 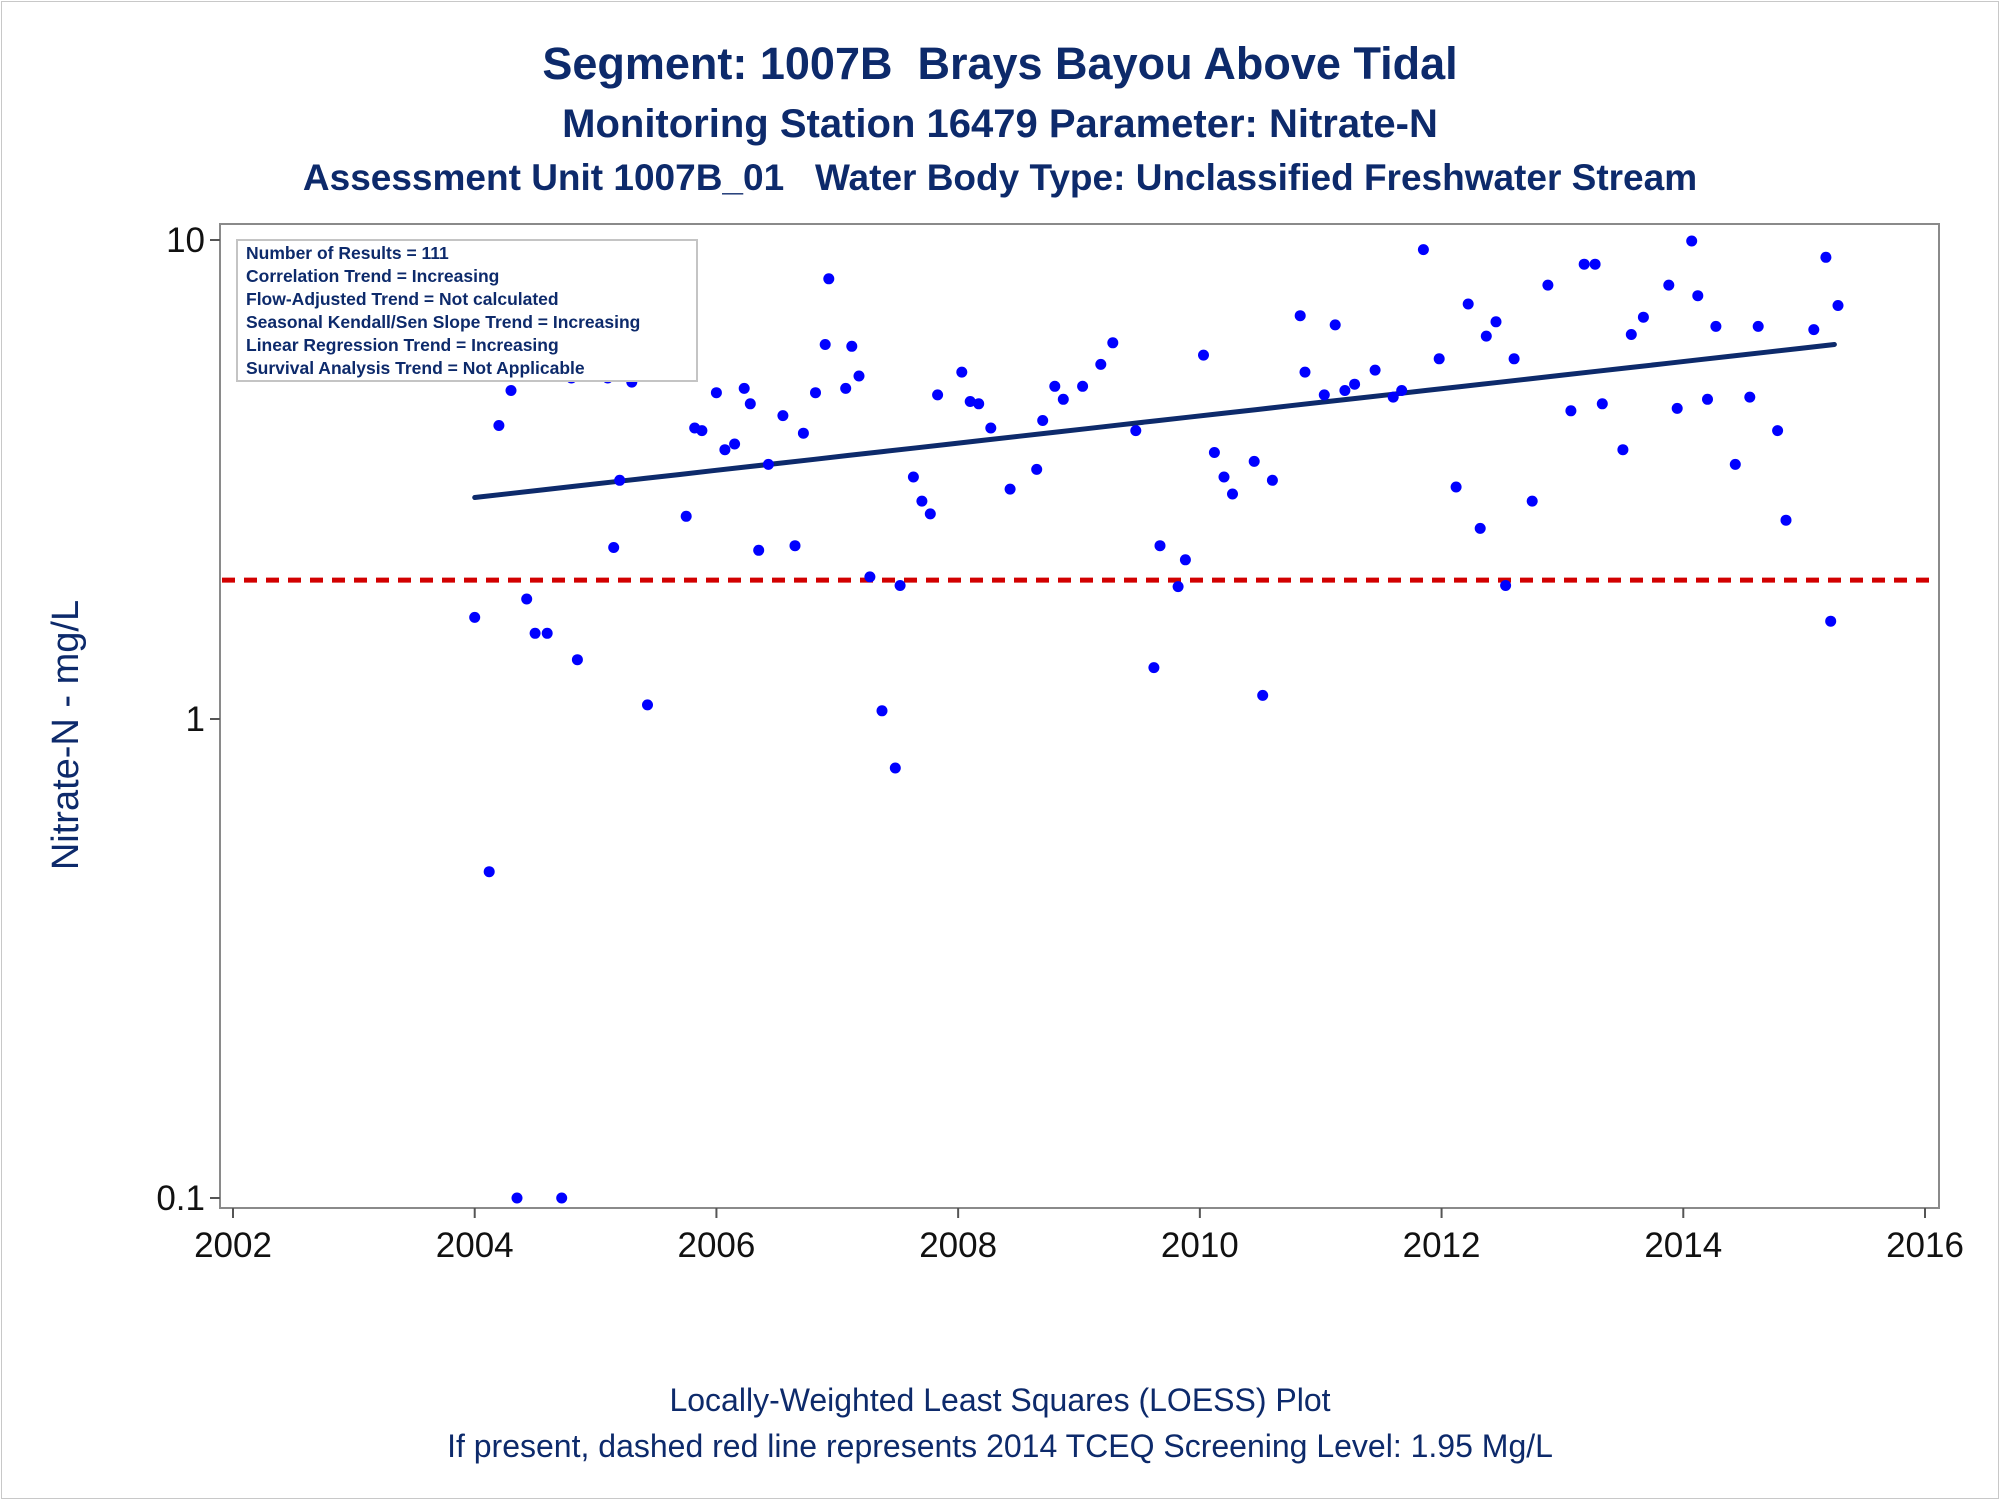 I want to click on x-tick-label: 2016, so click(x=1925, y=1245).